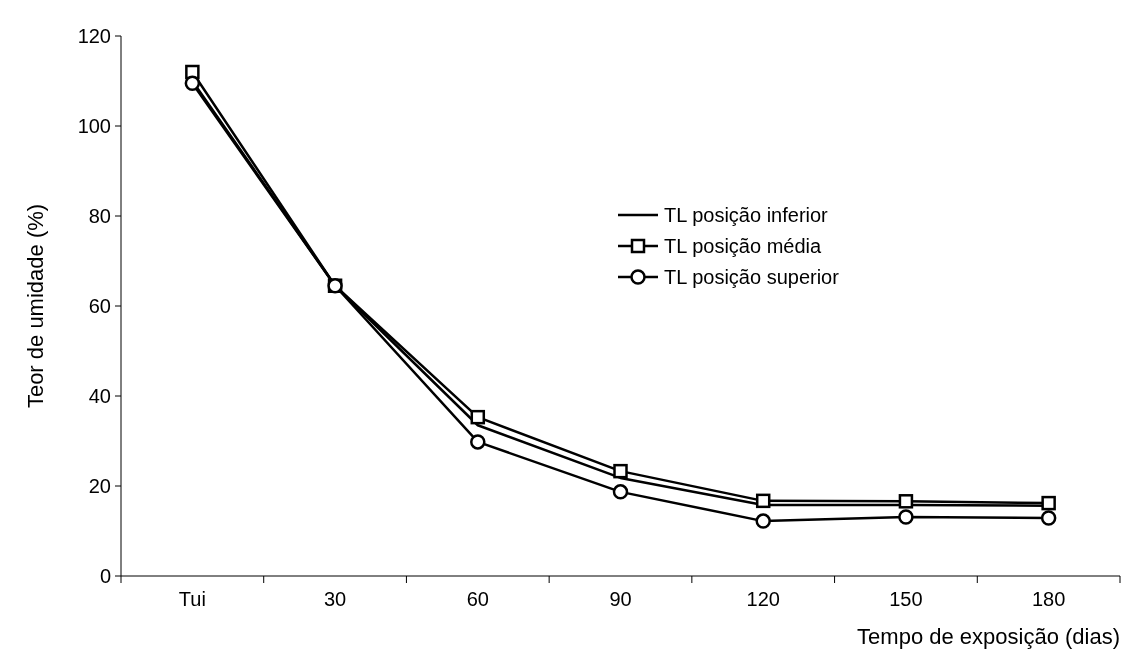 The height and width of the screenshot is (670, 1139). What do you see at coordinates (94, 126) in the screenshot?
I see `y-tick-label: 100` at bounding box center [94, 126].